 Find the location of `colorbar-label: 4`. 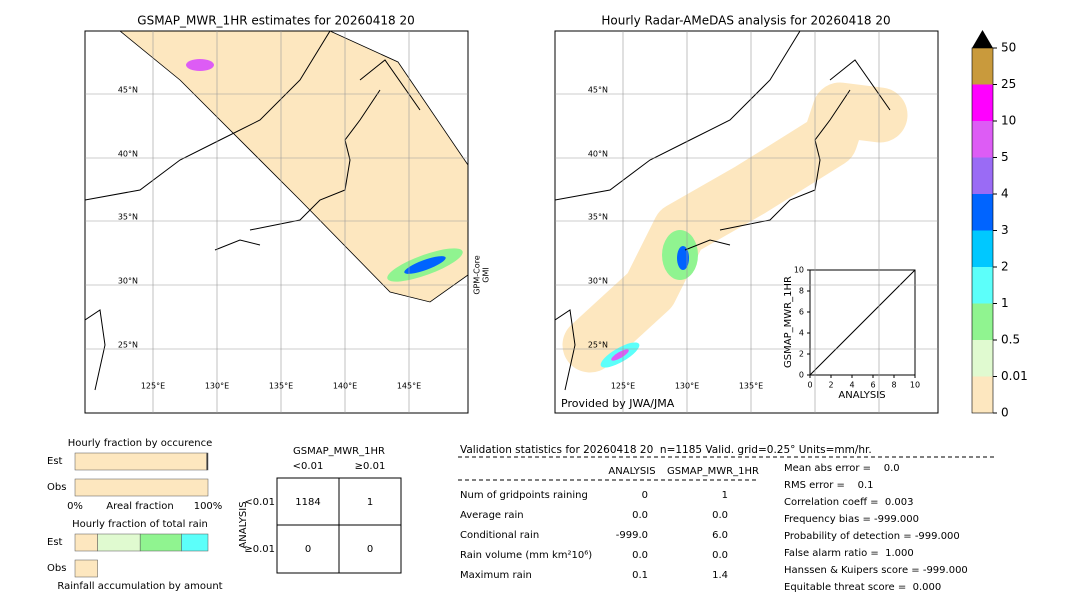

colorbar-label: 4 is located at coordinates (1005, 194).